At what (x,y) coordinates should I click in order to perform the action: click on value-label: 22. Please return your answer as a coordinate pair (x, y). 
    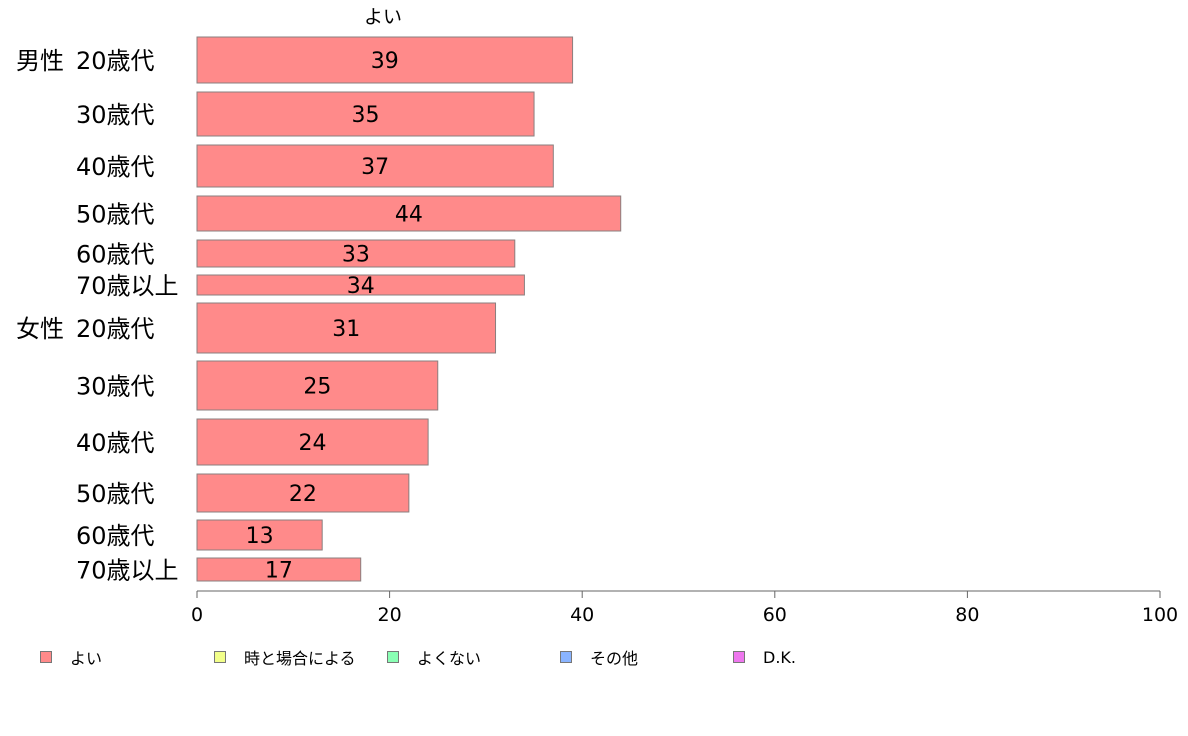
    Looking at the image, I should click on (303, 494).